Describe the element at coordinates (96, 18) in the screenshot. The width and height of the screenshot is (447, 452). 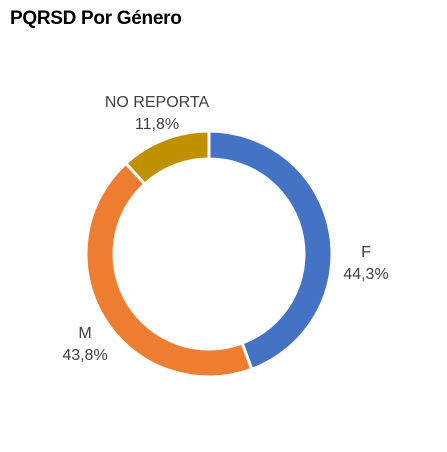
I see `chart-title: PQRSD Por Género` at that location.